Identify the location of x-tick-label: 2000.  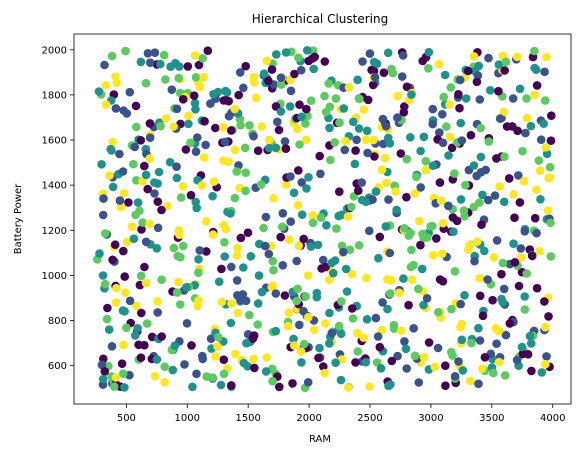
(308, 418).